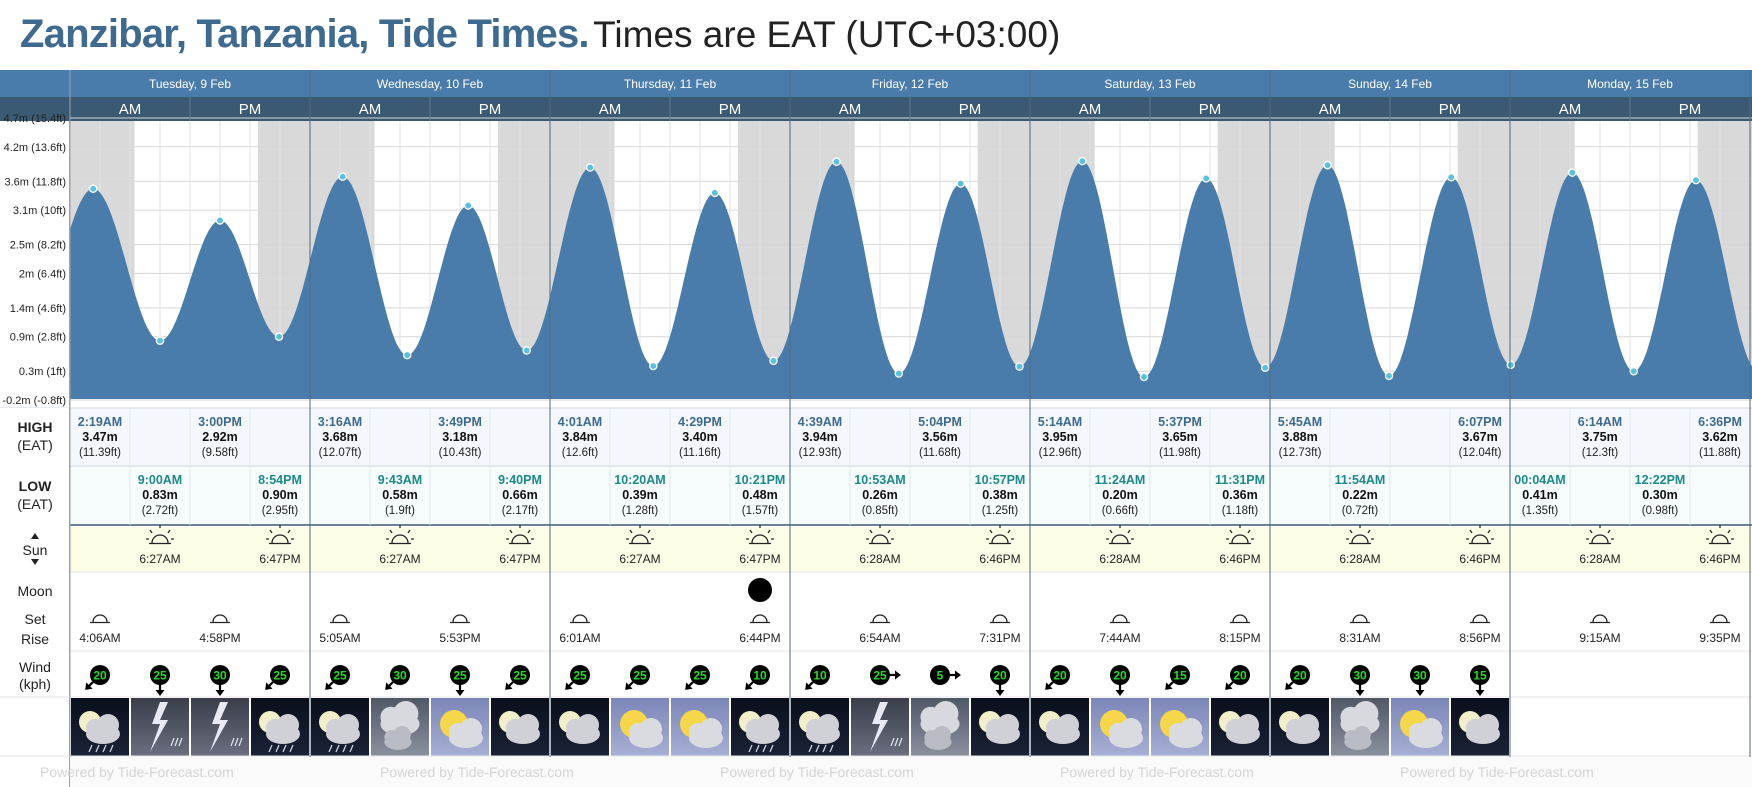 The height and width of the screenshot is (787, 1752). Describe the element at coordinates (700, 422) in the screenshot. I see `high-tide-time: 4:29PM` at that location.